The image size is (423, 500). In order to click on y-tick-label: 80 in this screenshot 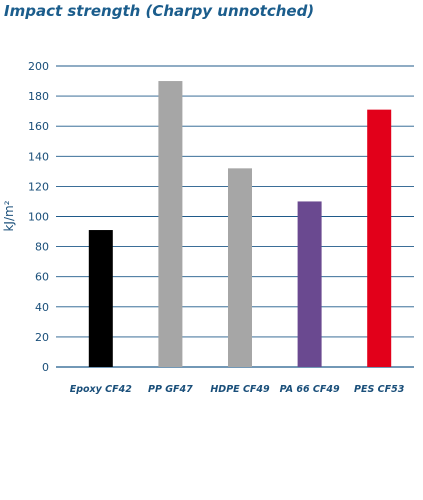, I will do `click(42, 247)`.